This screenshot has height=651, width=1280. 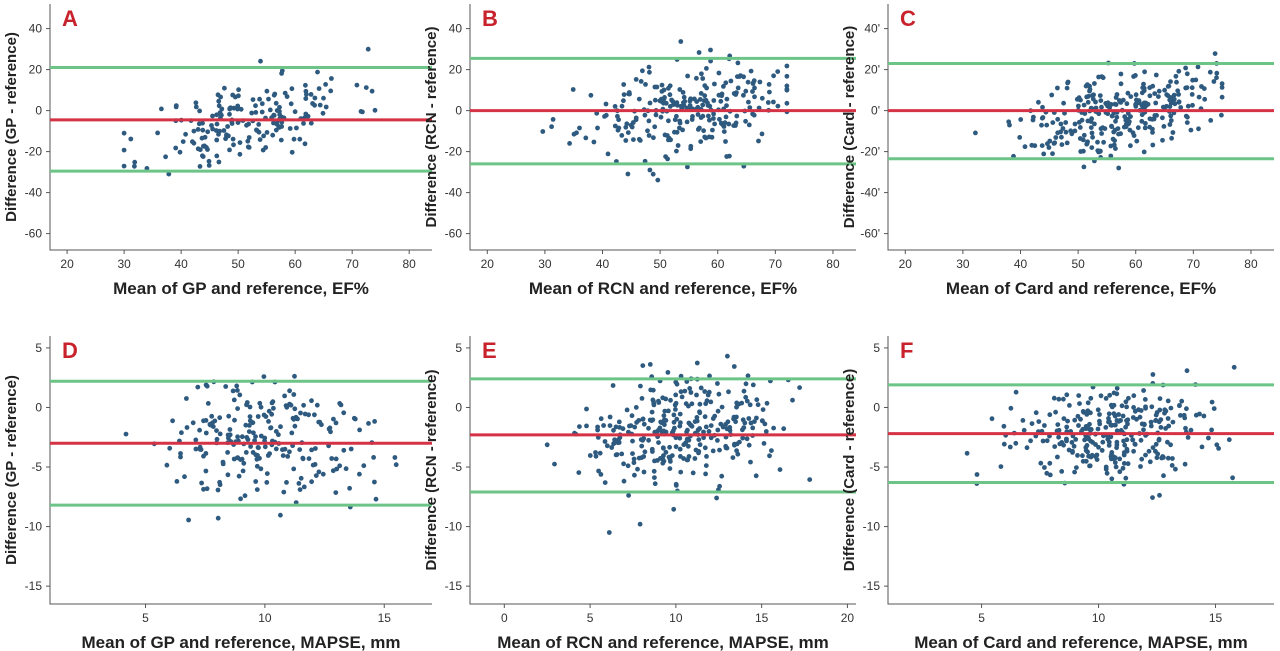 What do you see at coordinates (1194, 264) in the screenshot?
I see `x-tick-label: 70` at bounding box center [1194, 264].